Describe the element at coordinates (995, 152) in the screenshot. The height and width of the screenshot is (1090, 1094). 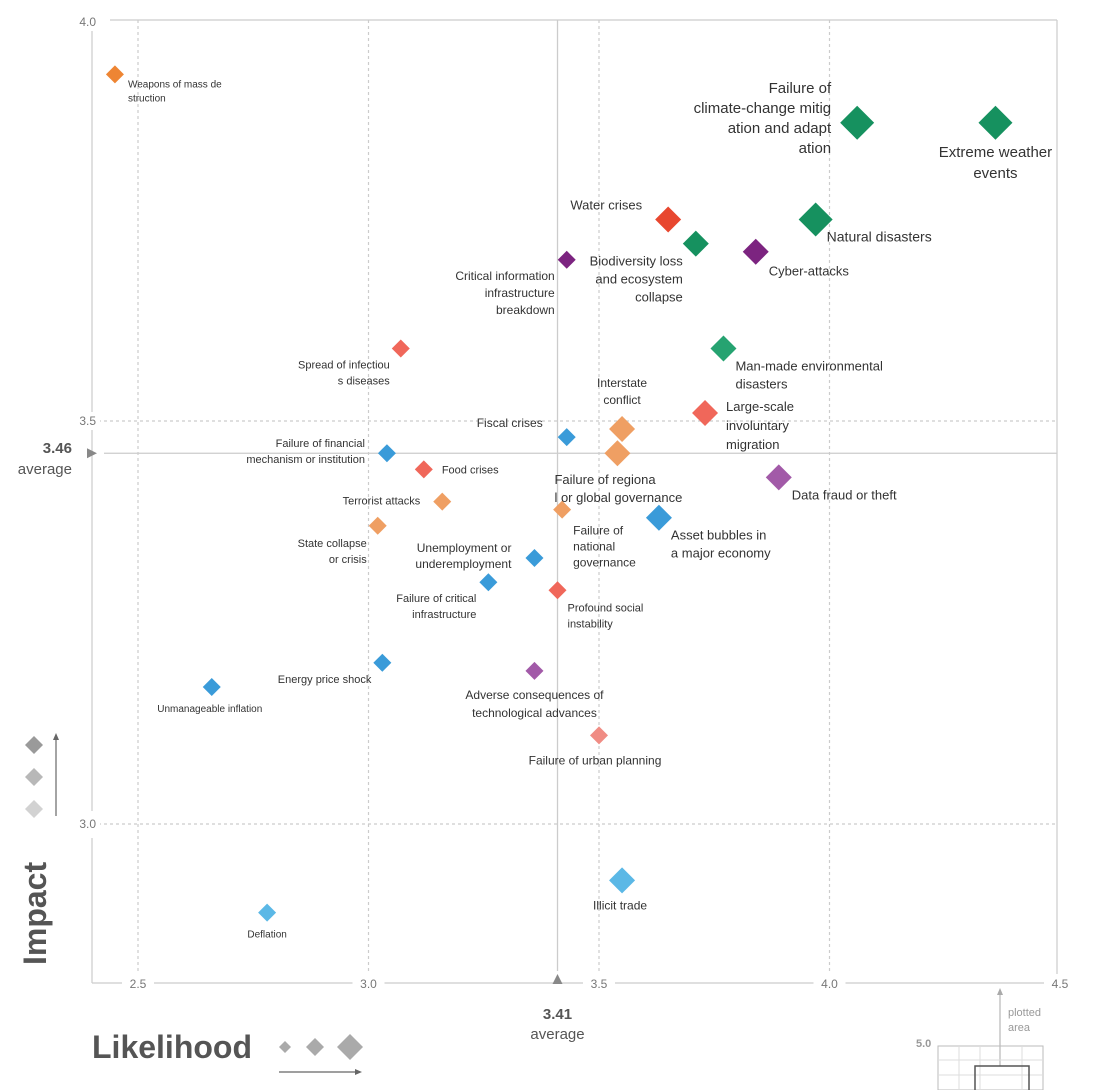
I see `data-label-line: Extreme weather` at that location.